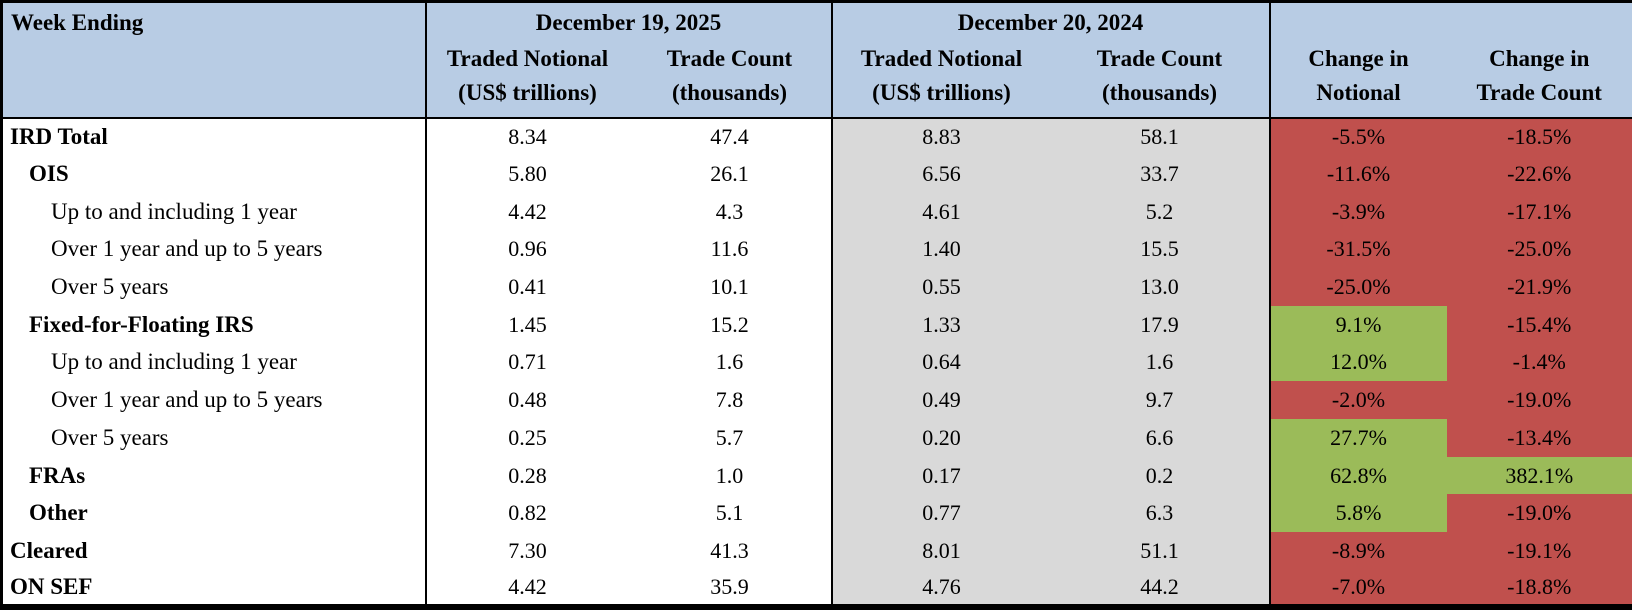  Describe the element at coordinates (1160, 362) in the screenshot. I see `prior-count-cell: 1.6` at that location.